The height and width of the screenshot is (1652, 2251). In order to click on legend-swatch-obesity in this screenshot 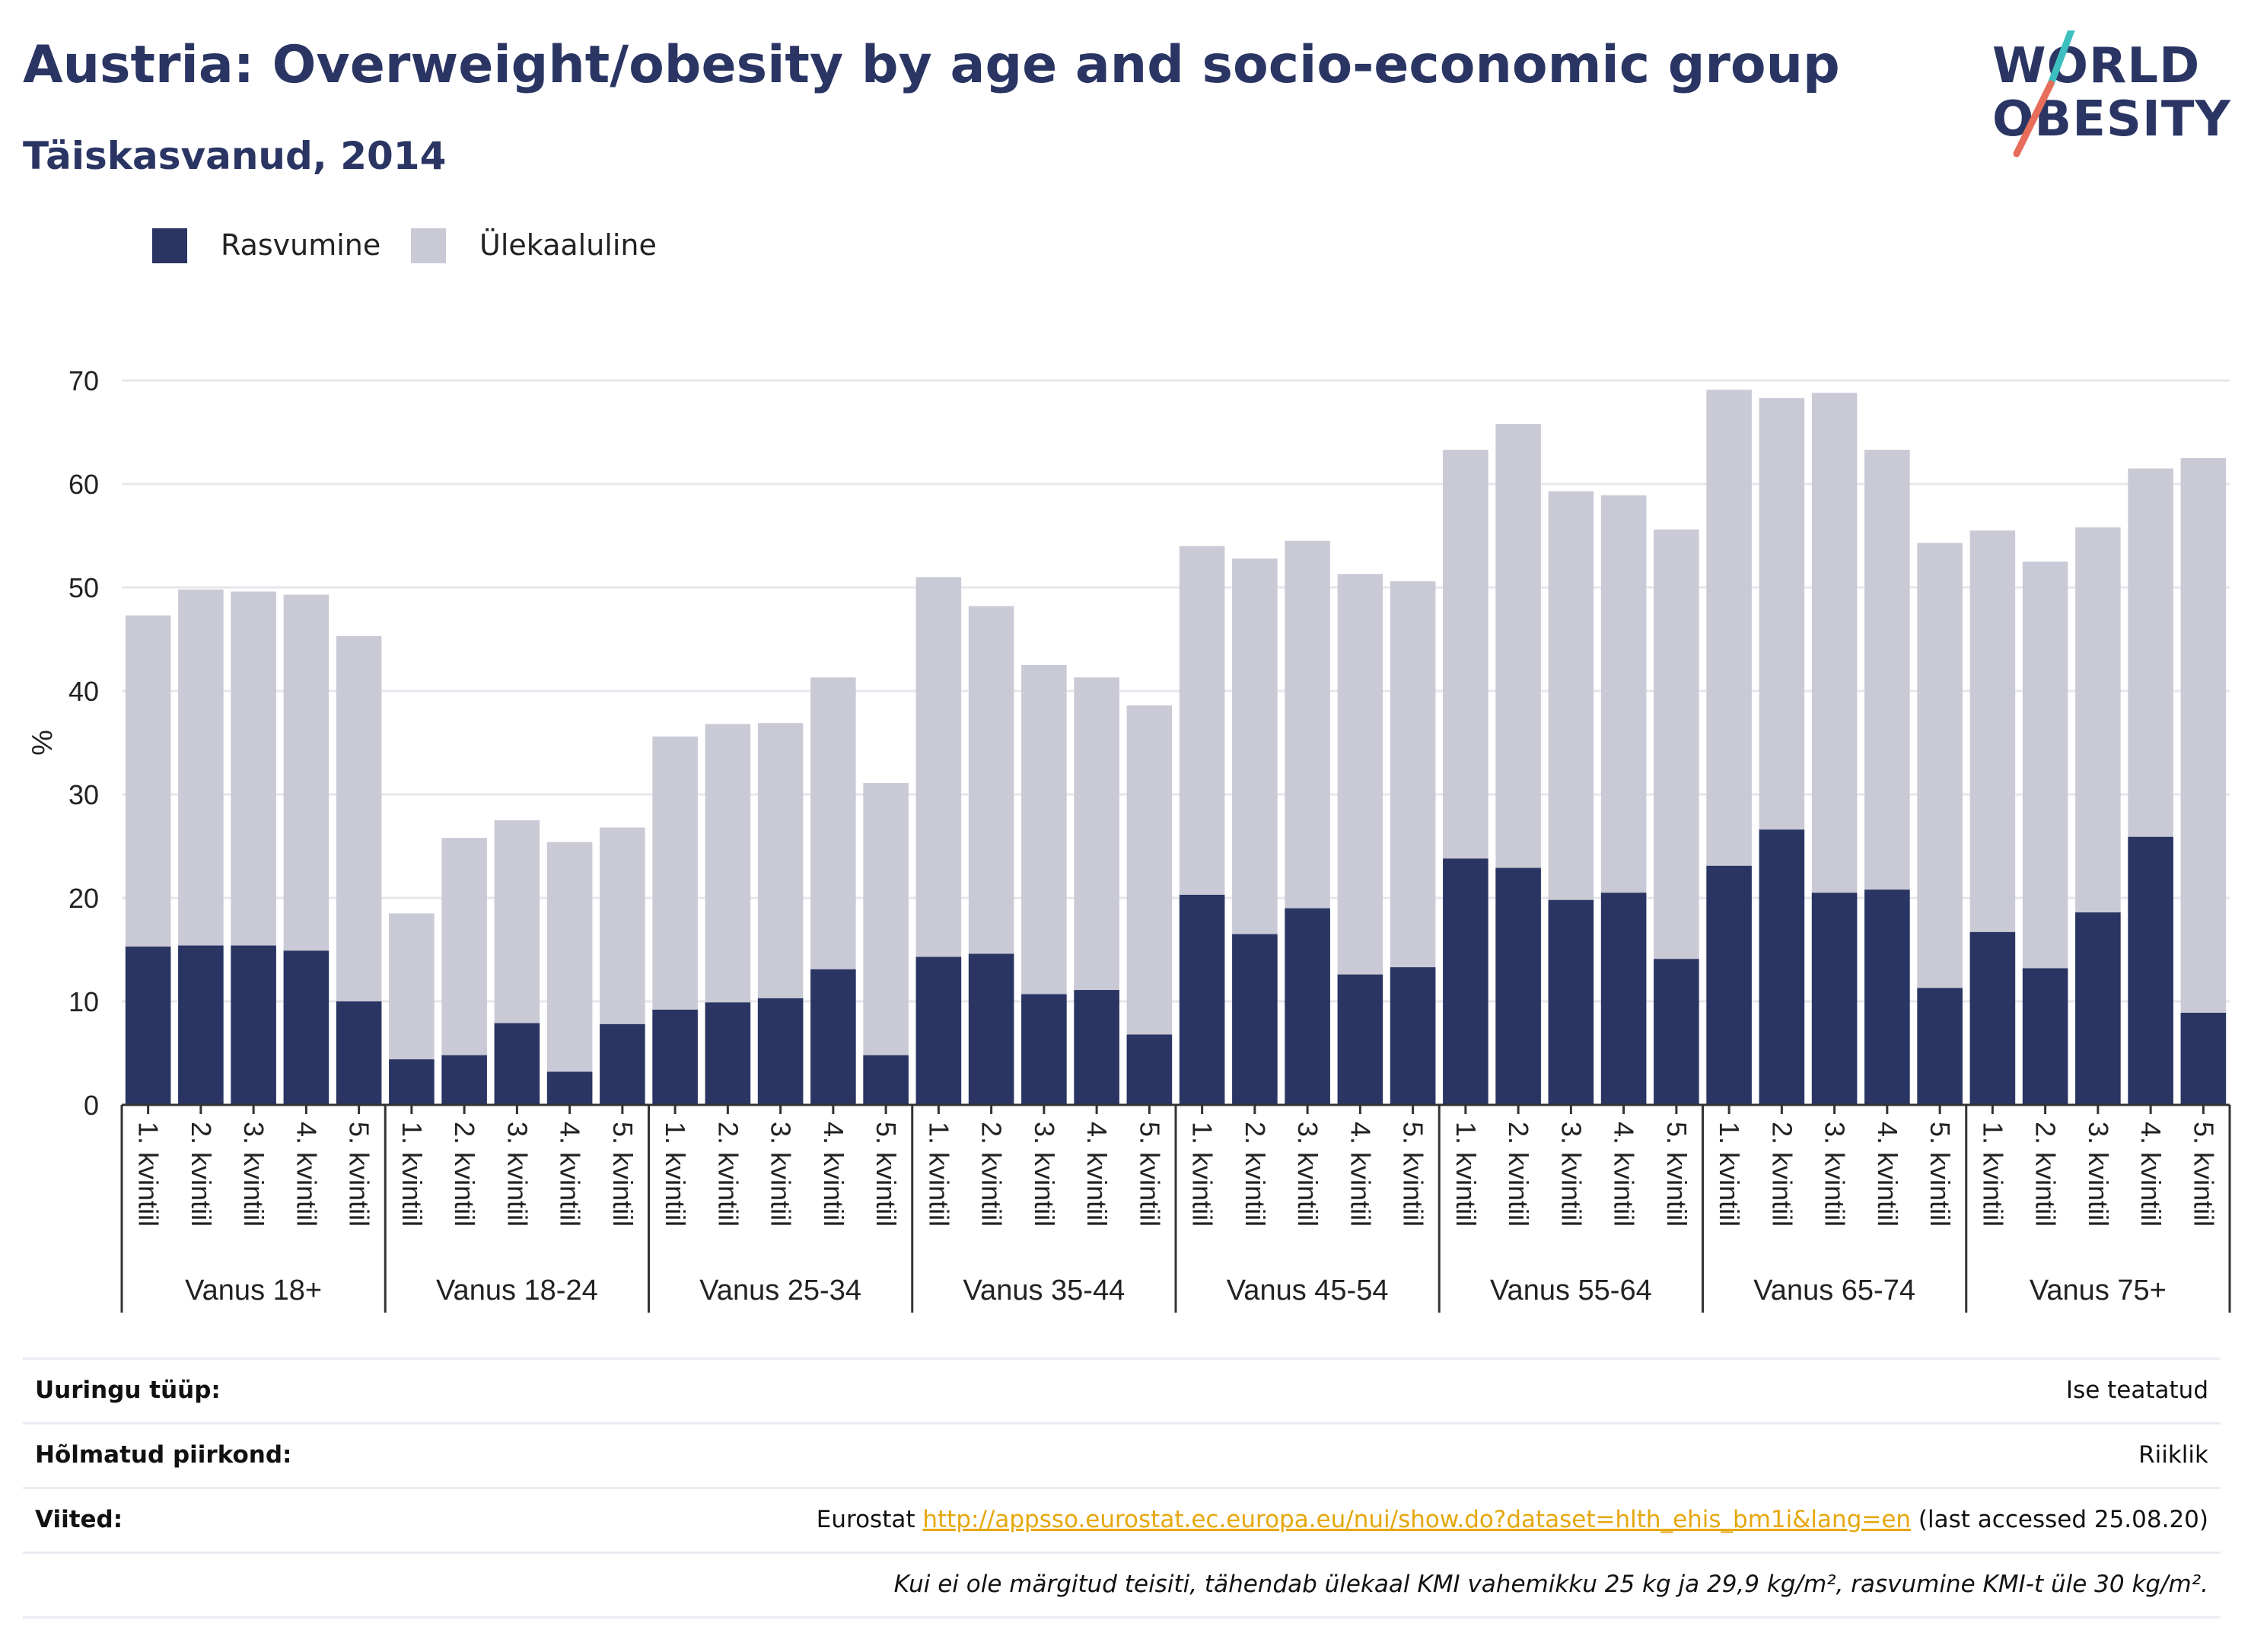, I will do `click(169, 245)`.